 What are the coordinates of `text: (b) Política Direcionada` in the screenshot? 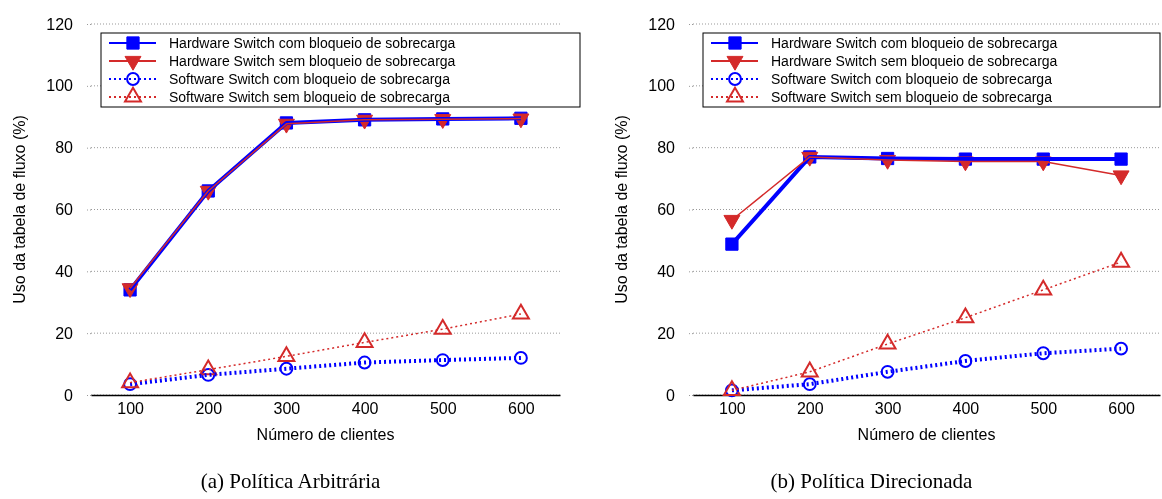 It's located at (872, 481).